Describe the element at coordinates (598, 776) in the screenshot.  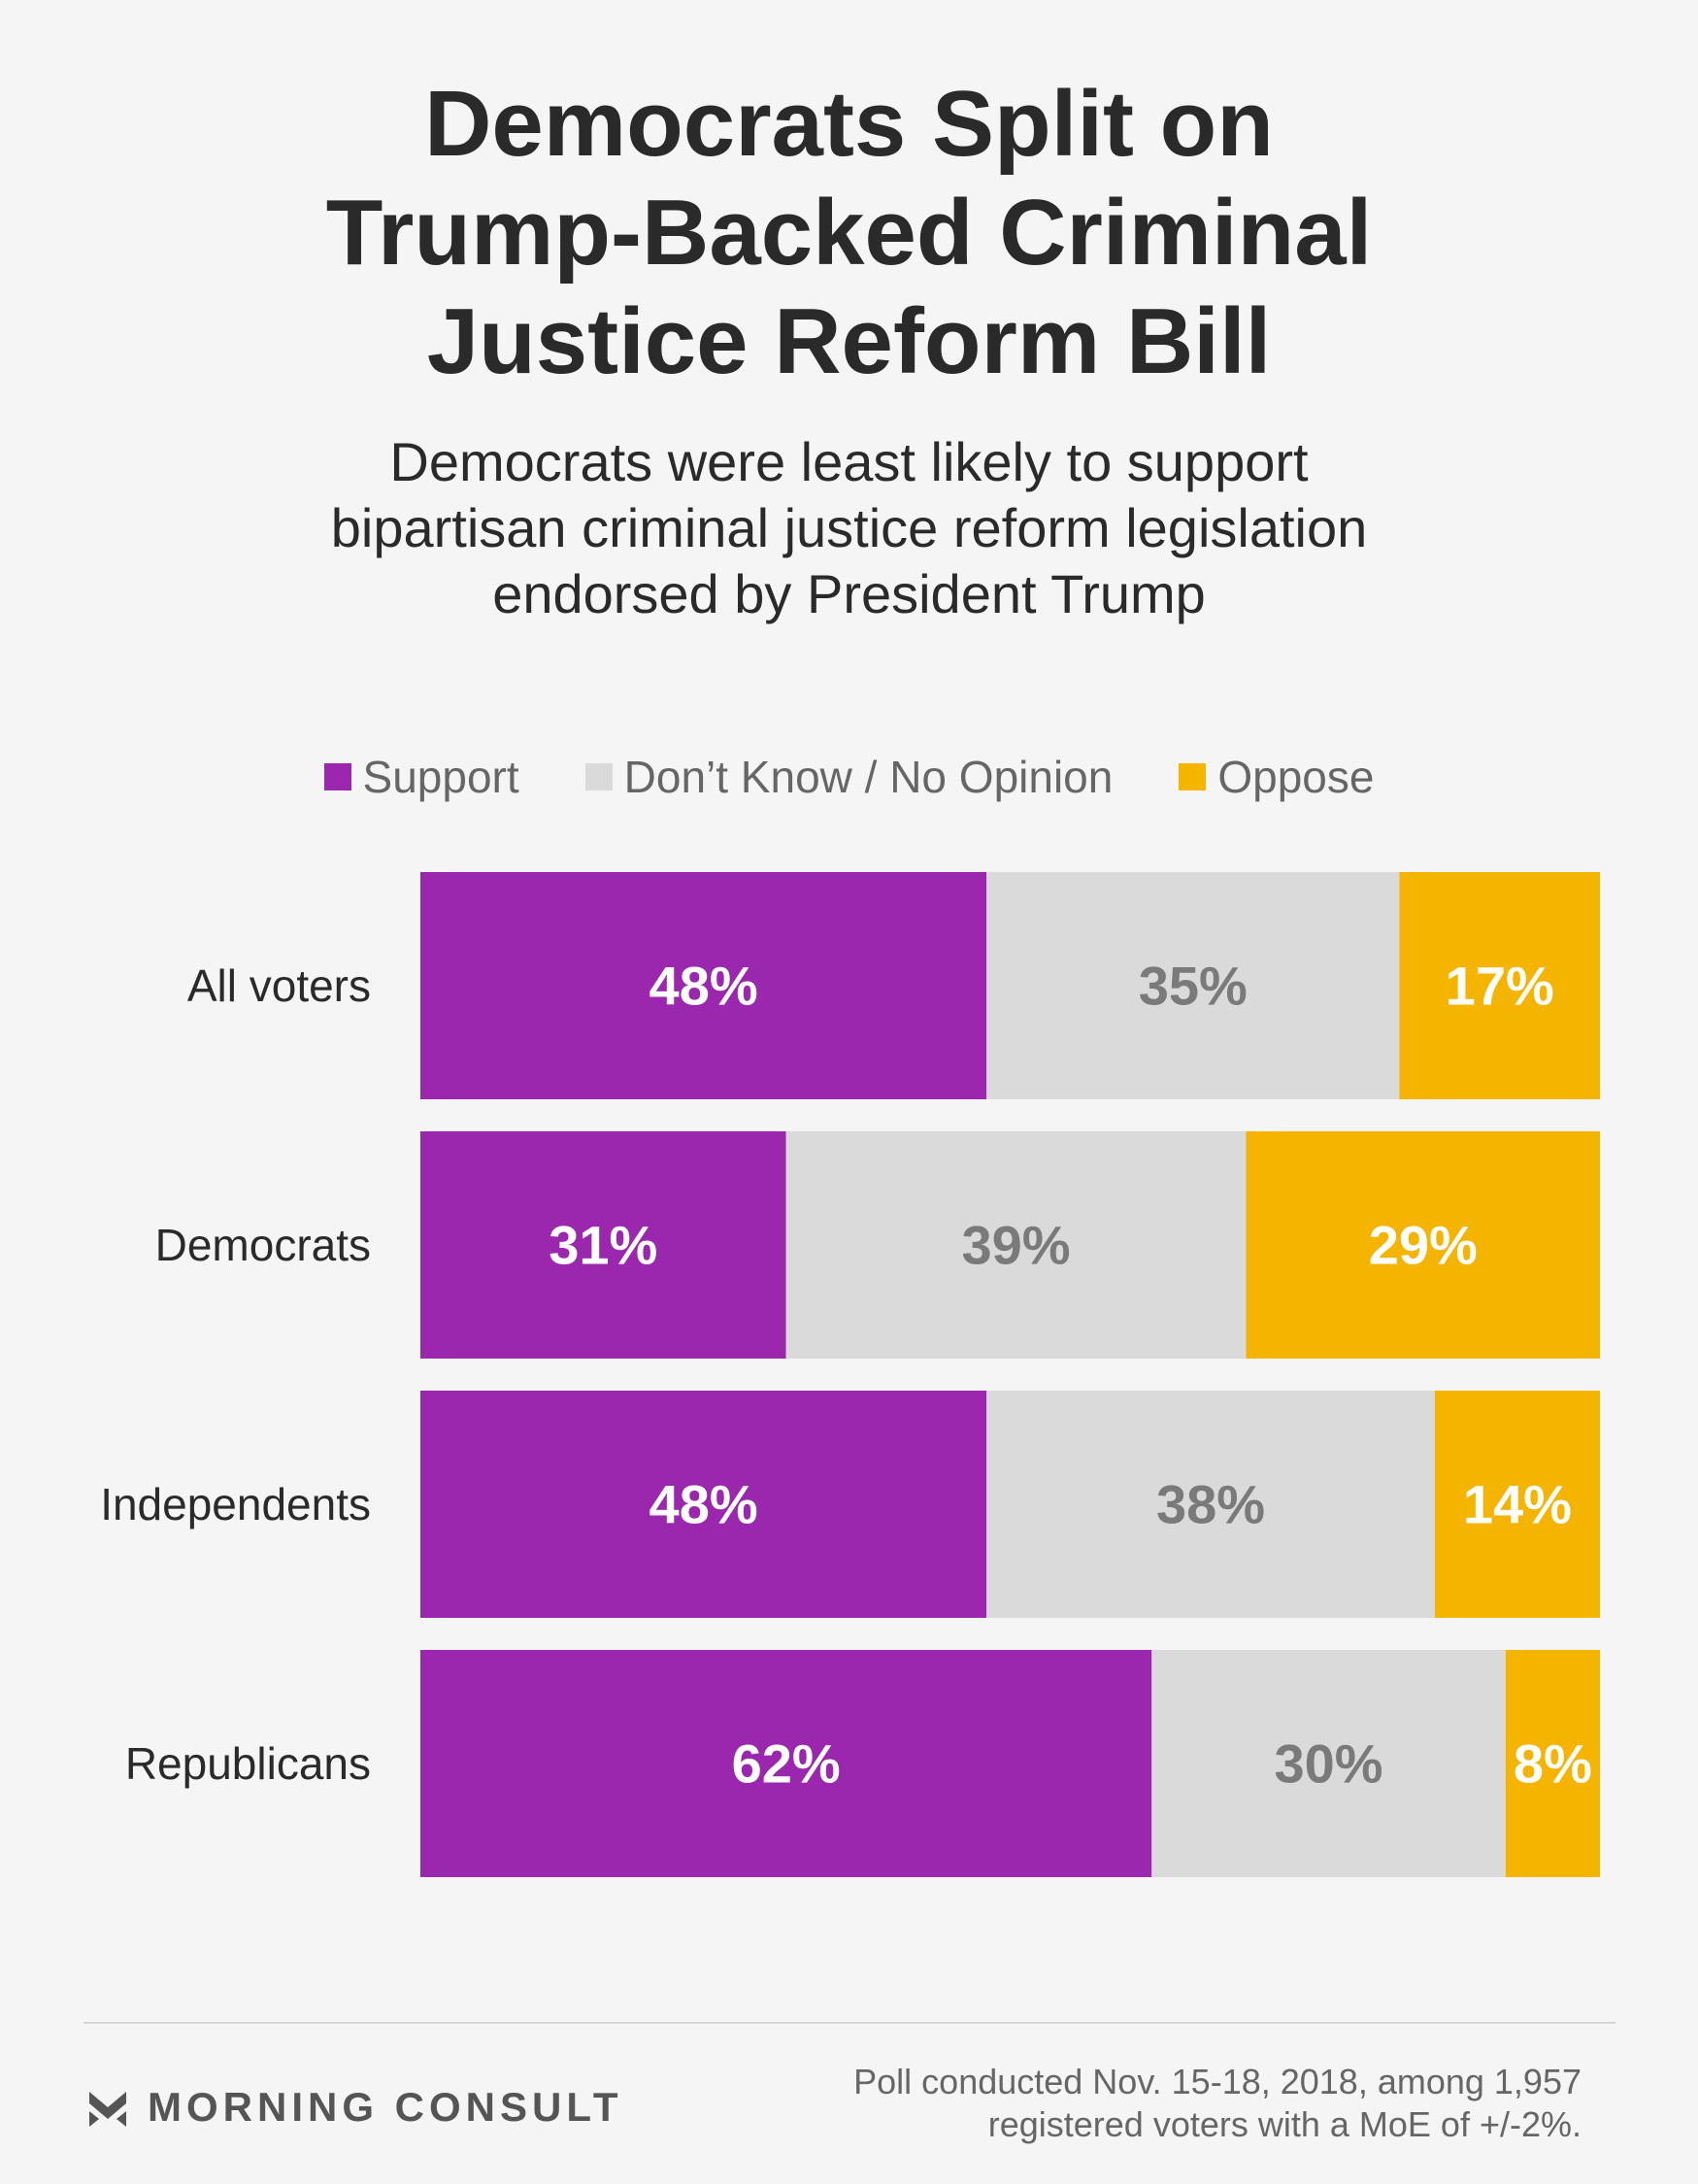
I see `legend-swatch-dont-know` at that location.